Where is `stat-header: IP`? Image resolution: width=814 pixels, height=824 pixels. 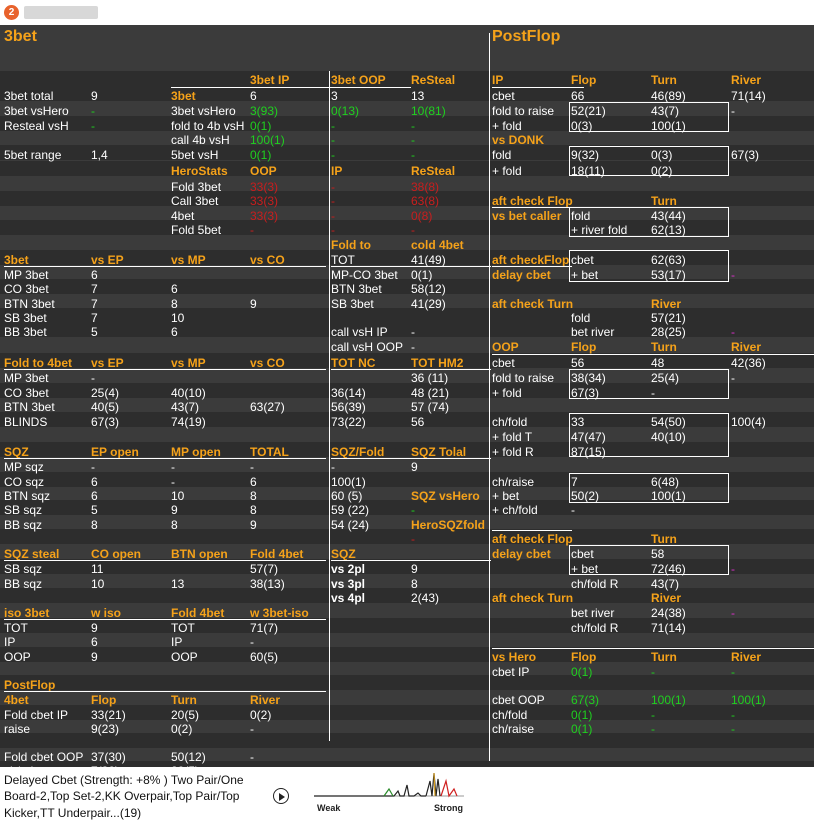 stat-header: IP is located at coordinates (498, 80).